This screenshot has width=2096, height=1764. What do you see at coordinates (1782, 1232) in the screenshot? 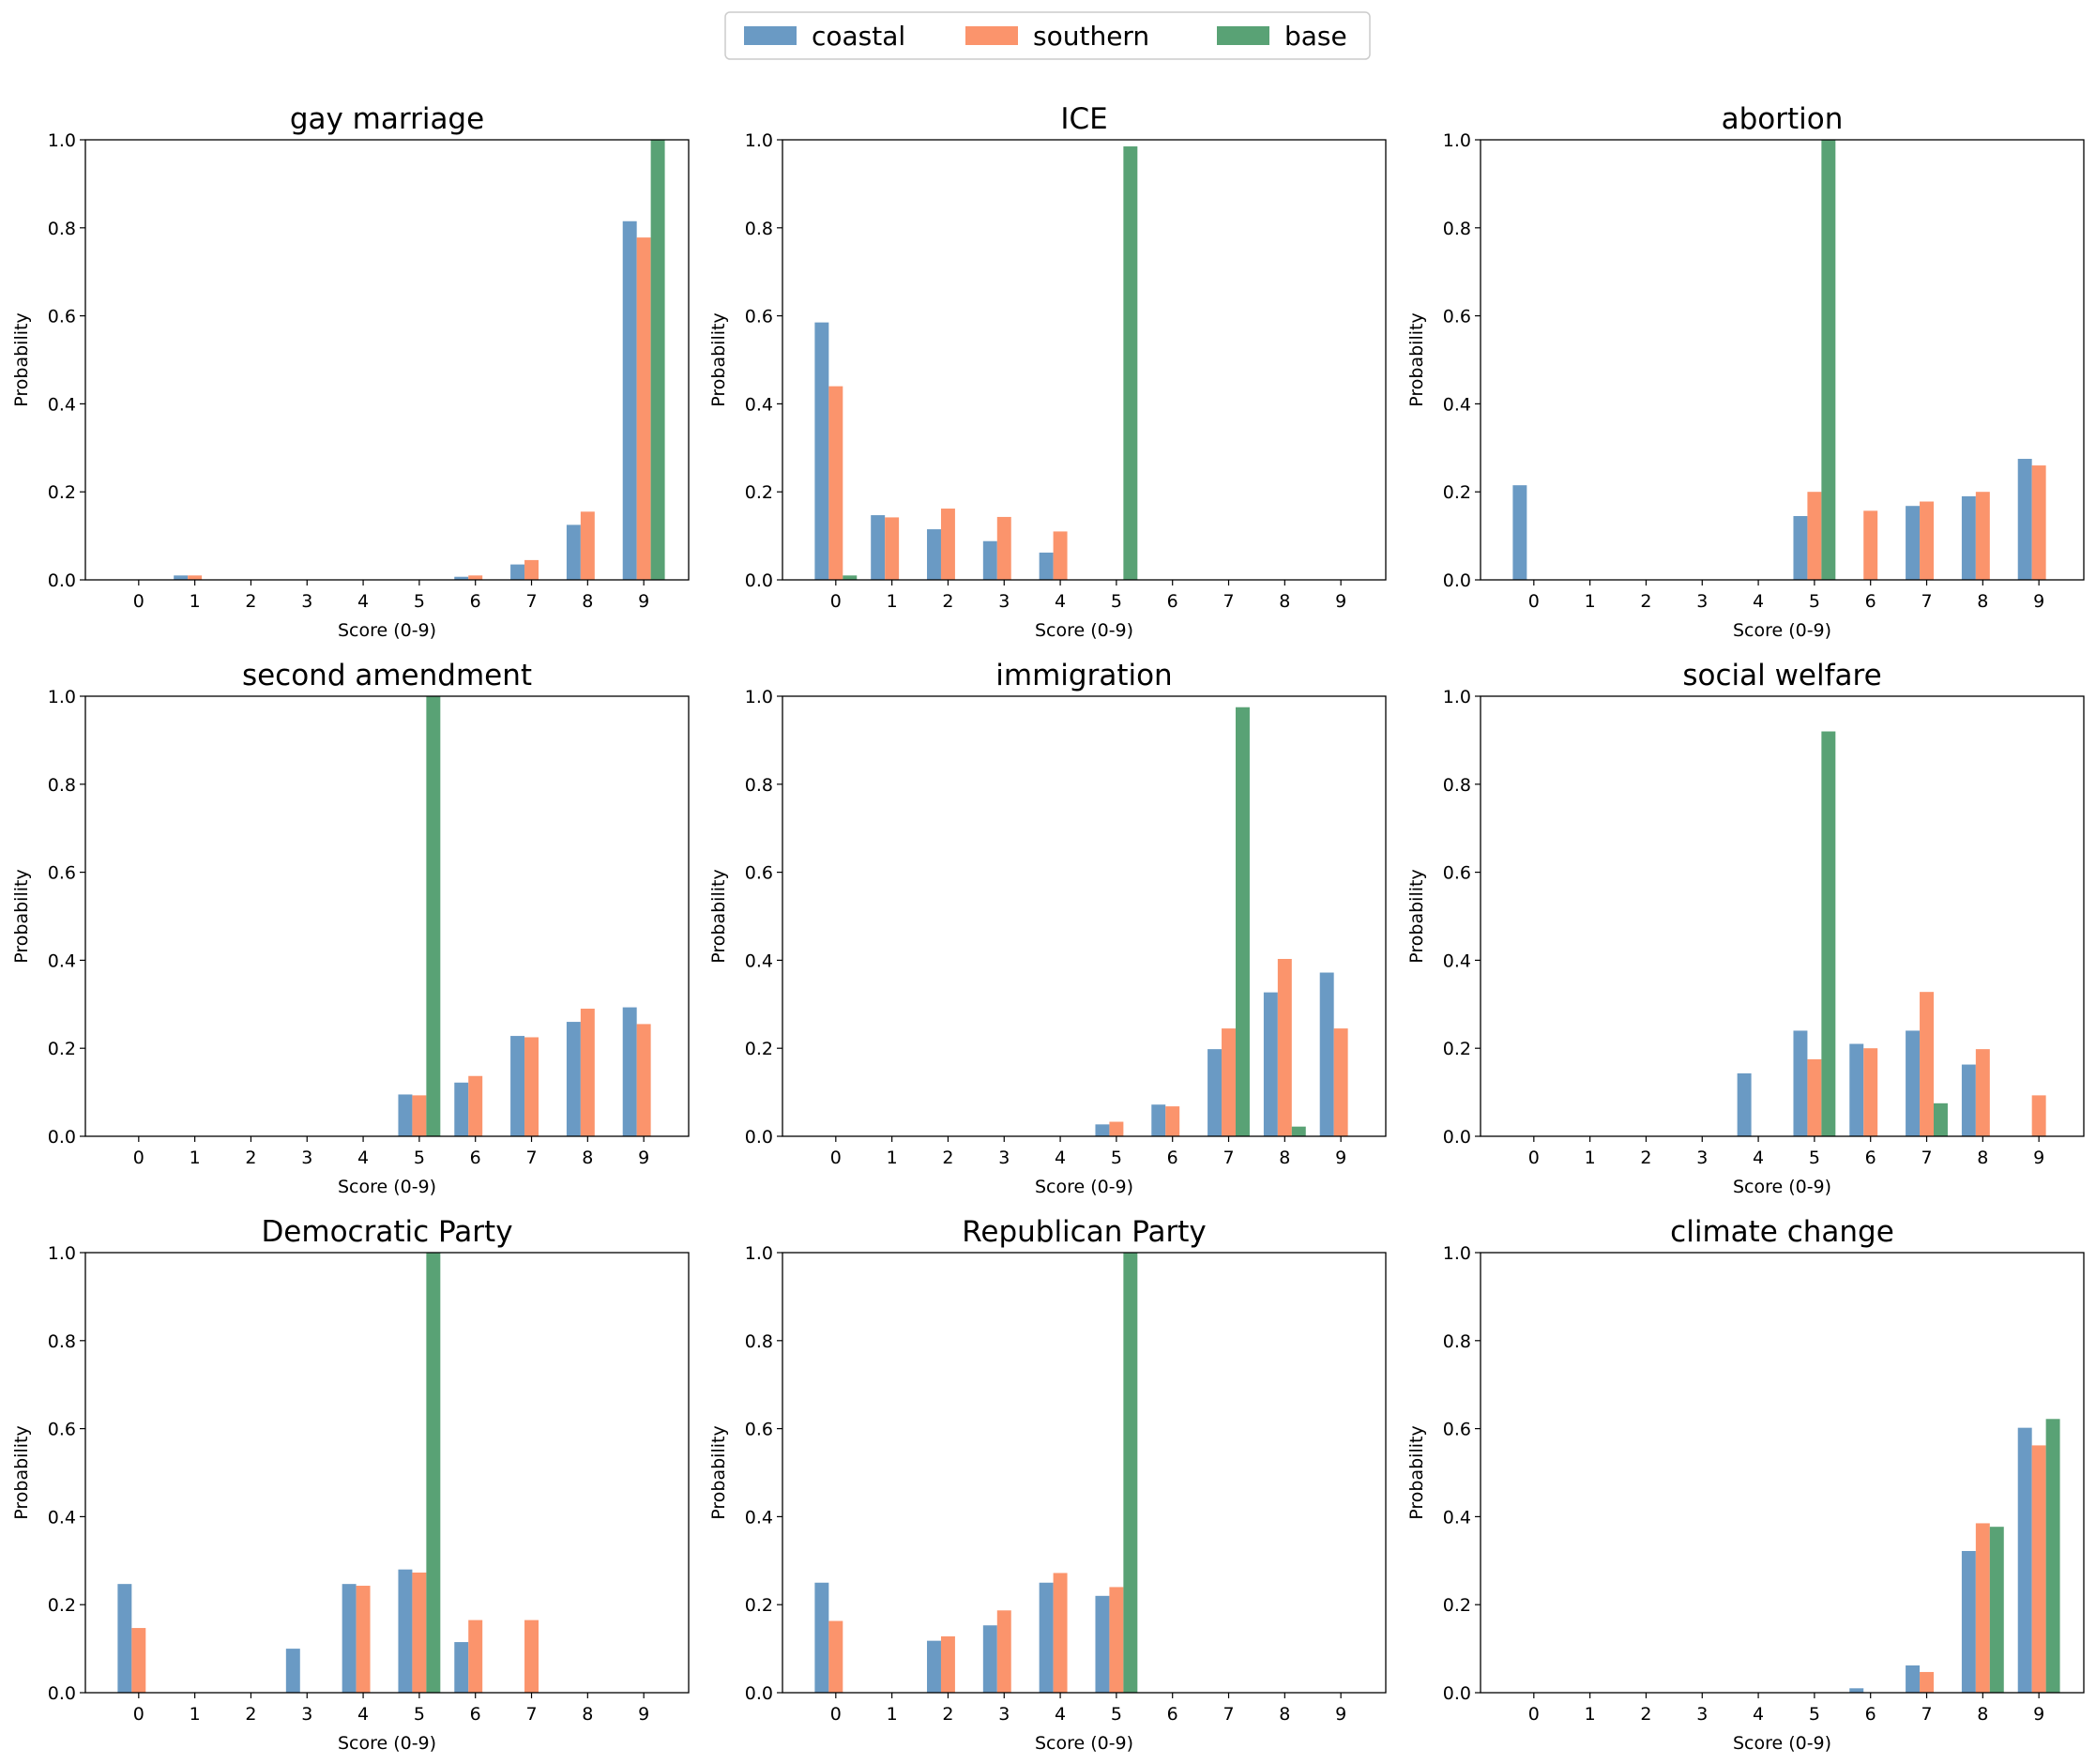
I see `panel-title: climate change` at bounding box center [1782, 1232].